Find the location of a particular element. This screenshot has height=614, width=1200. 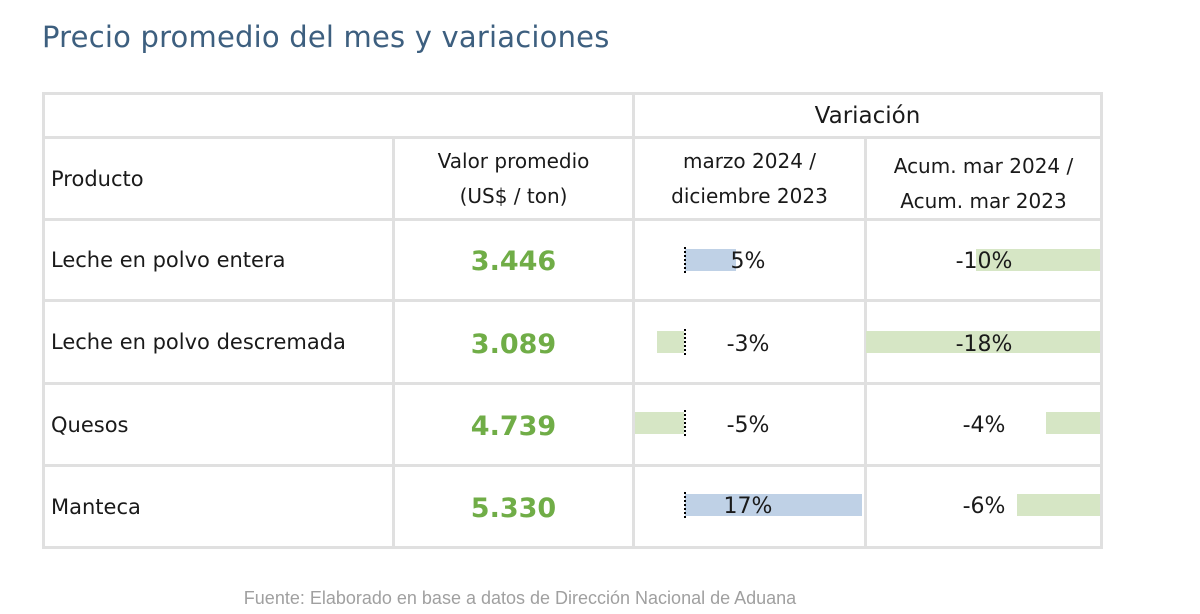

month-variation-value: -3% is located at coordinates (748, 344).